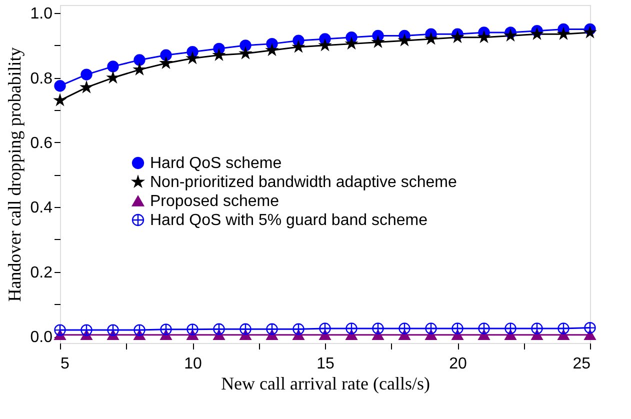  Describe the element at coordinates (41, 208) in the screenshot. I see `y-tick-label: 0.4` at that location.